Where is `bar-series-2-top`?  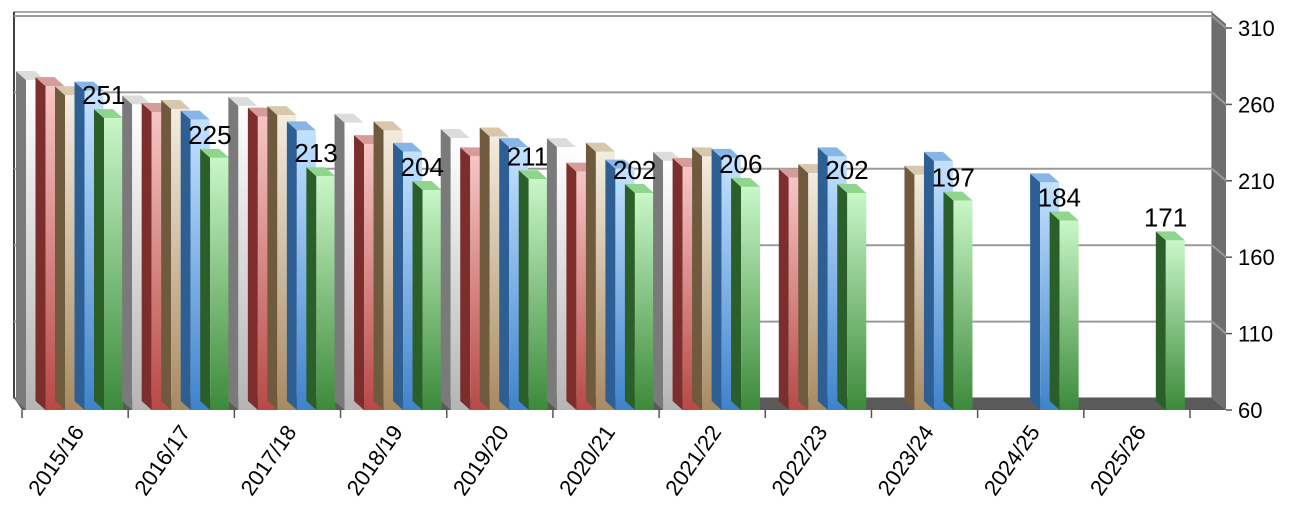
bar-series-2-top is located at coordinates (50, 82).